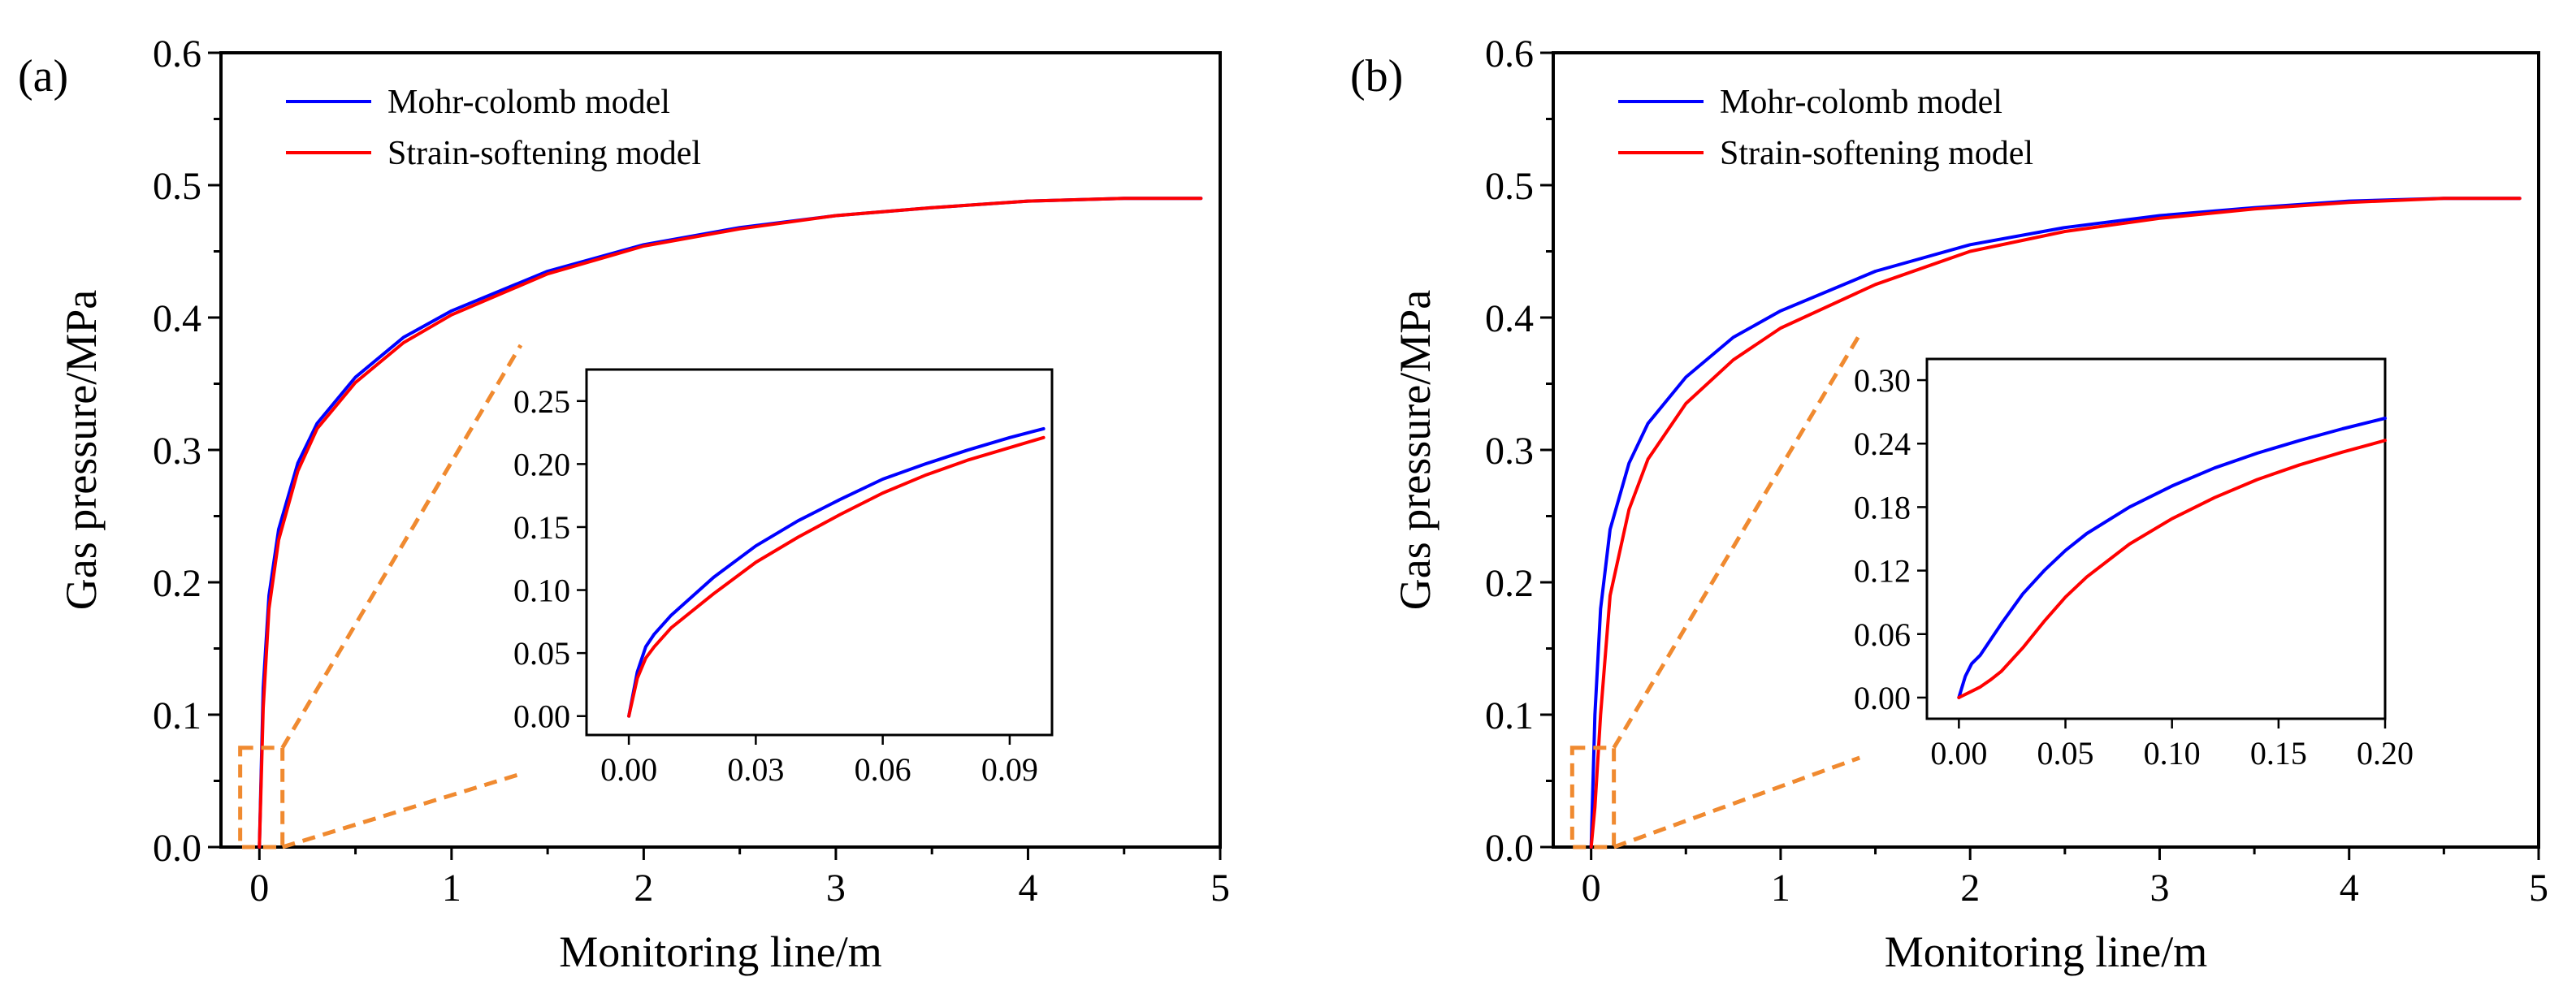 The image size is (2576, 990). What do you see at coordinates (541, 401) in the screenshot?
I see `inset-y-tick-label: 0.25` at bounding box center [541, 401].